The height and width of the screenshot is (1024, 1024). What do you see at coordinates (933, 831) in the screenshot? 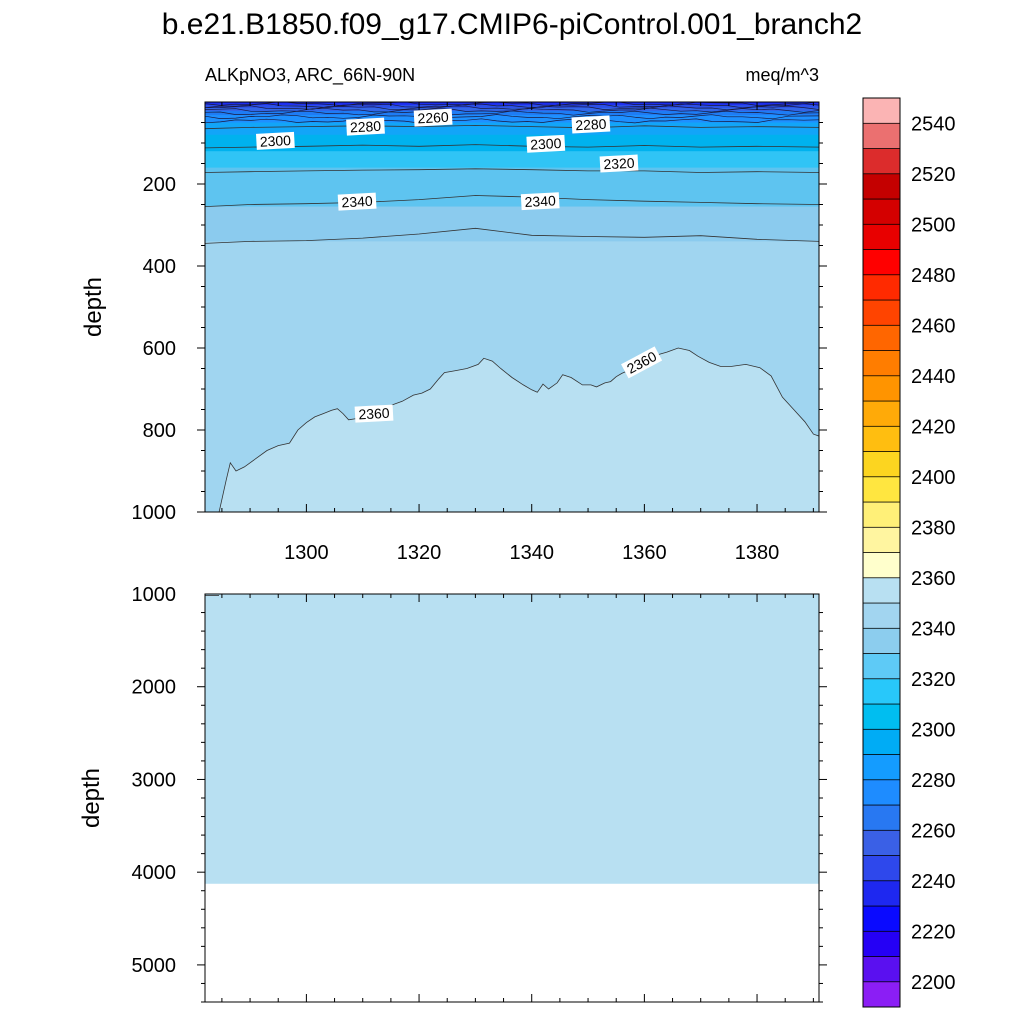
I see `colorbar-label: 2260` at bounding box center [933, 831].